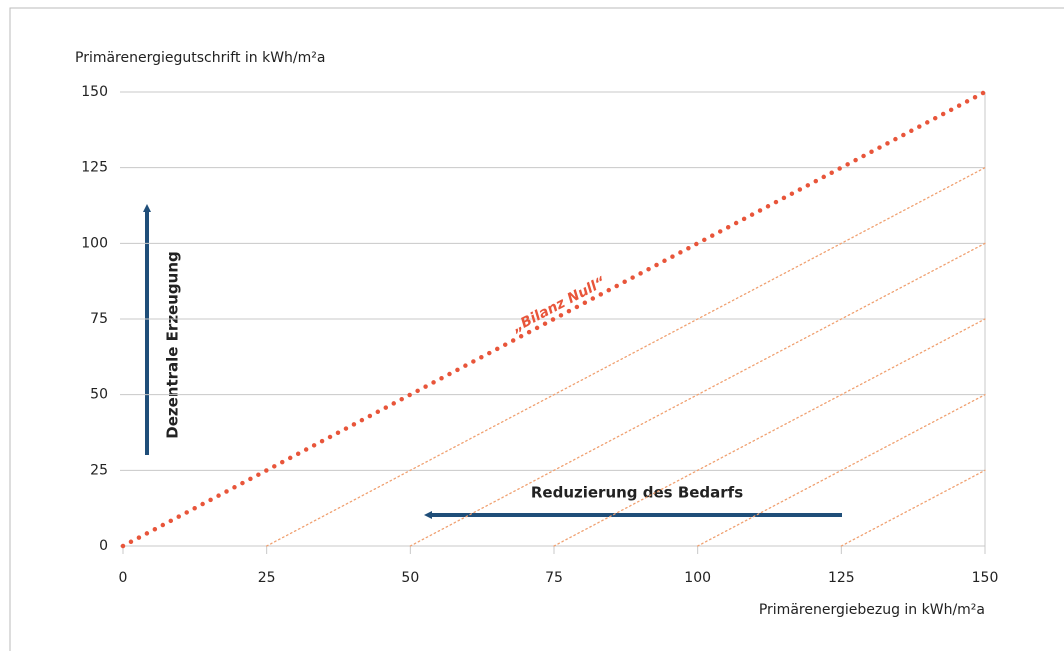 The image size is (1064, 651). What do you see at coordinates (200, 58) in the screenshot?
I see `y-axis-label: Primärenergiegutschrift in kWh/m²a` at bounding box center [200, 58].